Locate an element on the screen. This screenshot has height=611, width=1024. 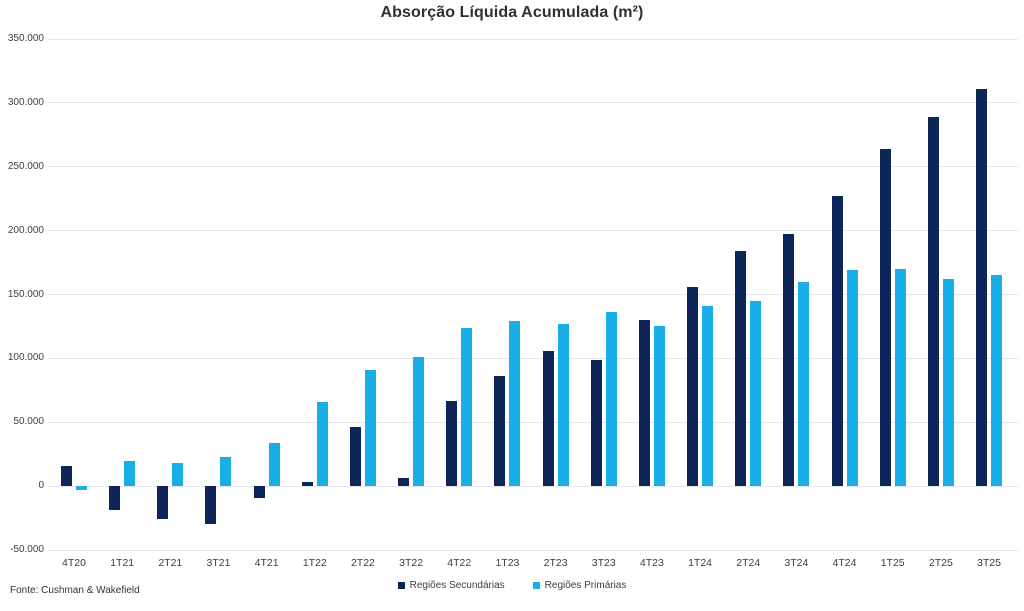
bar-regioes-primarias-1t24 is located at coordinates (708, 396).